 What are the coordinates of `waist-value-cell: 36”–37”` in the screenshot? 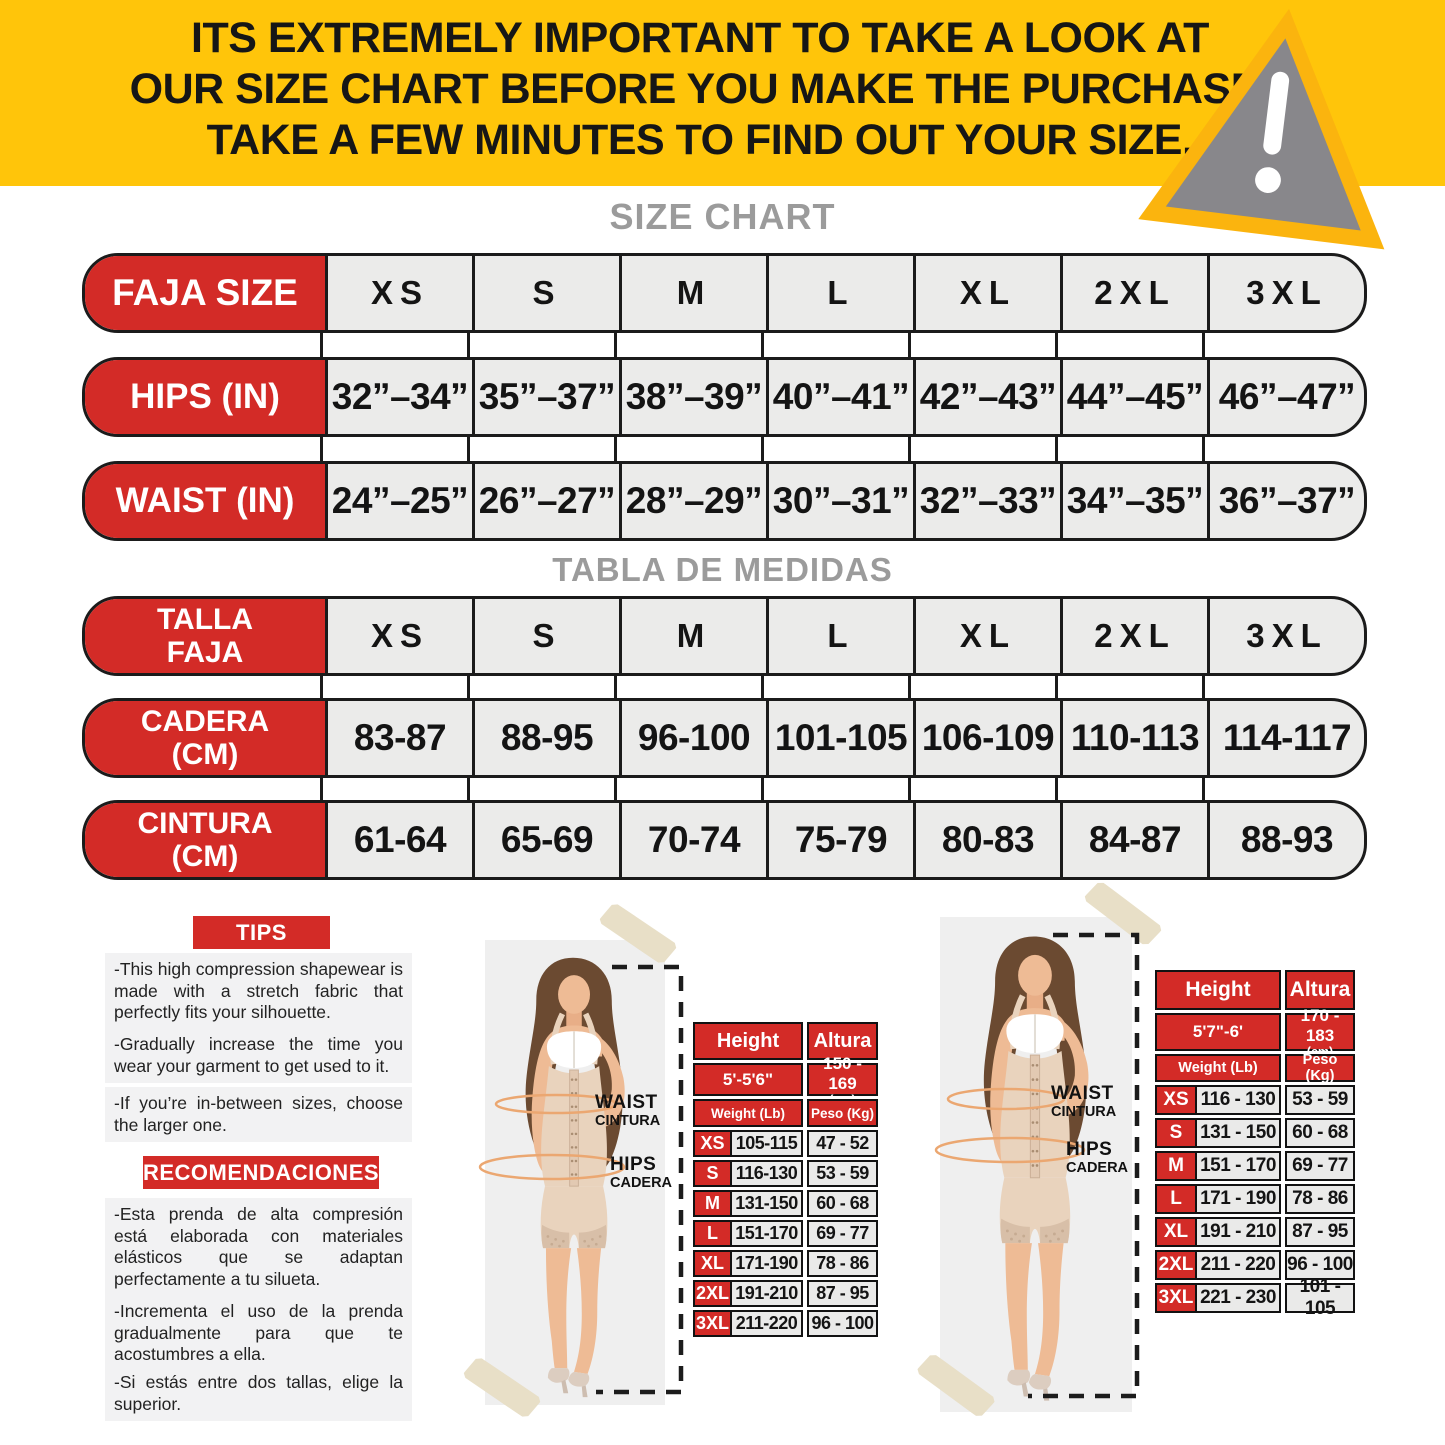 It's located at (1285, 501).